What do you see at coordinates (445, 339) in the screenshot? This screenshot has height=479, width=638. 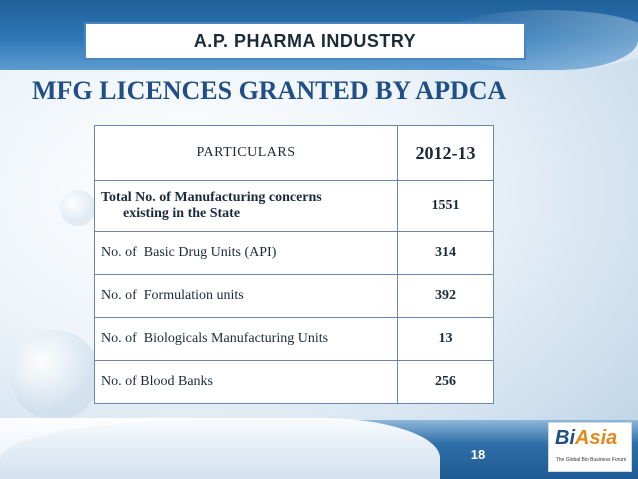 I see `row-value: 13` at bounding box center [445, 339].